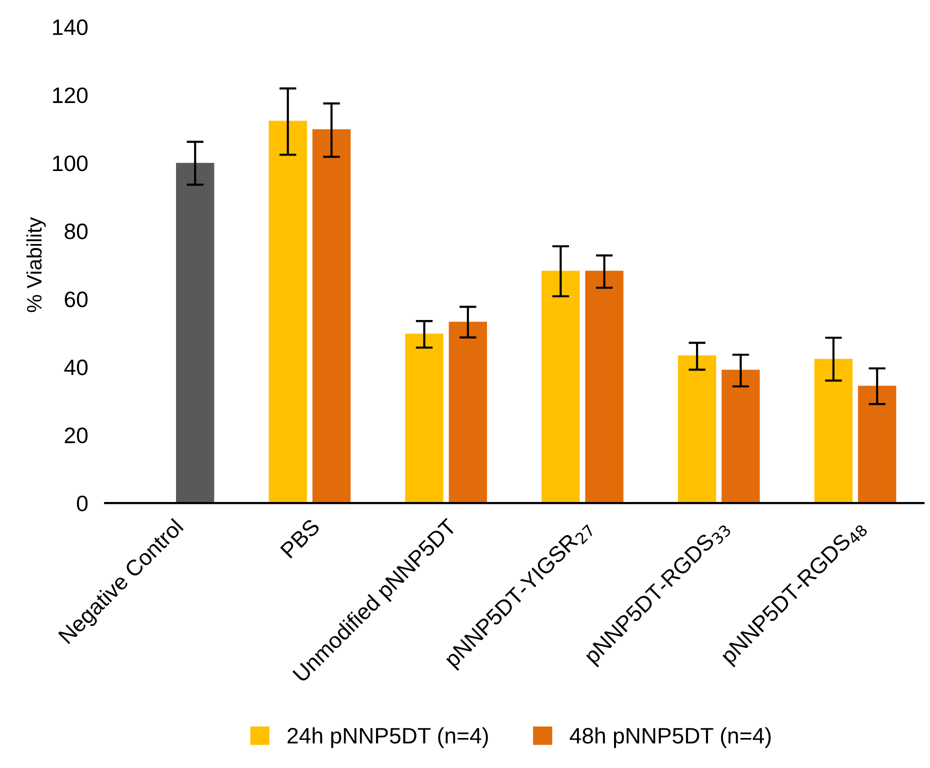  What do you see at coordinates (76, 300) in the screenshot?
I see `y-tick-label: 60` at bounding box center [76, 300].